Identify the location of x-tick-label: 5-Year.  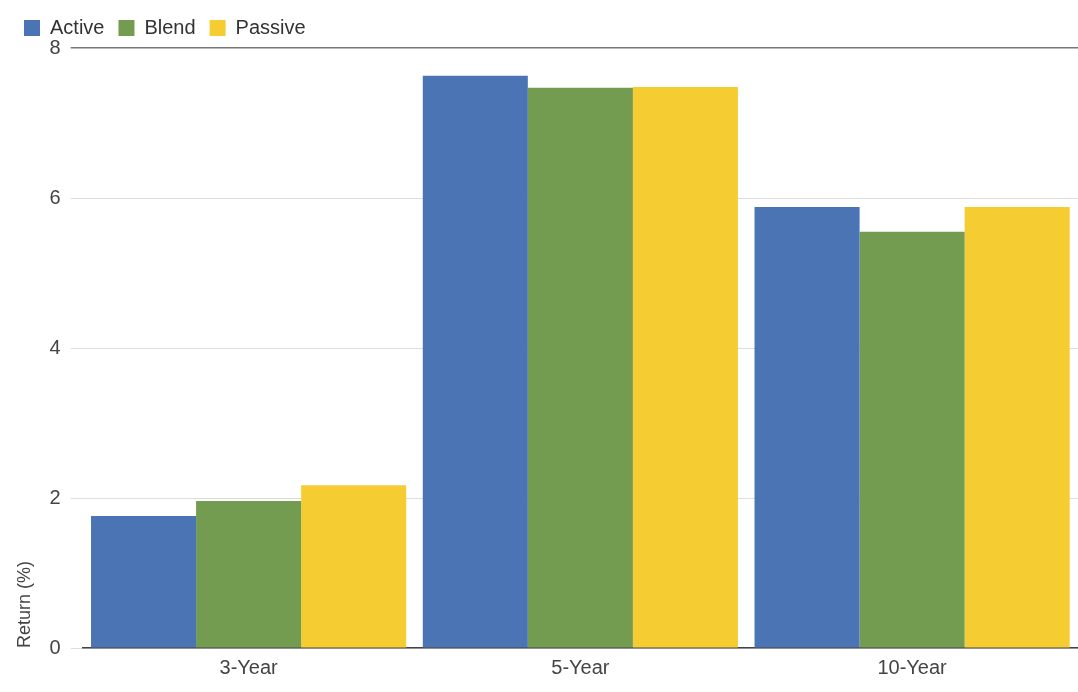
(580, 666).